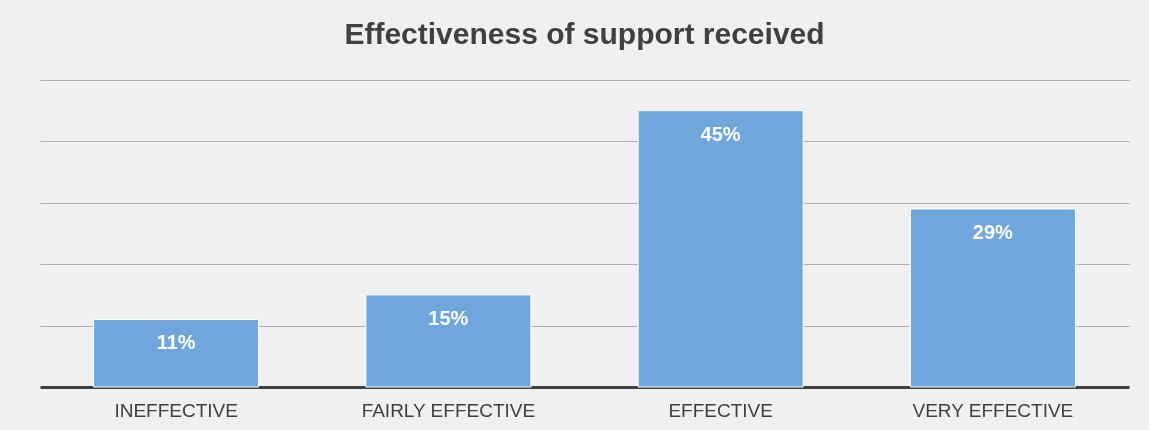 This screenshot has width=1149, height=430. What do you see at coordinates (993, 410) in the screenshot?
I see `x-tick-label: VERY EFFECTIVE` at bounding box center [993, 410].